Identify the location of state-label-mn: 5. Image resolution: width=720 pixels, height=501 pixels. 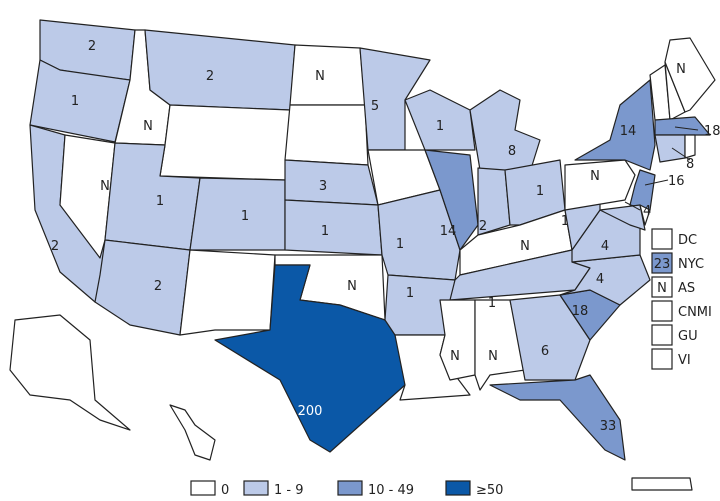
(375, 106).